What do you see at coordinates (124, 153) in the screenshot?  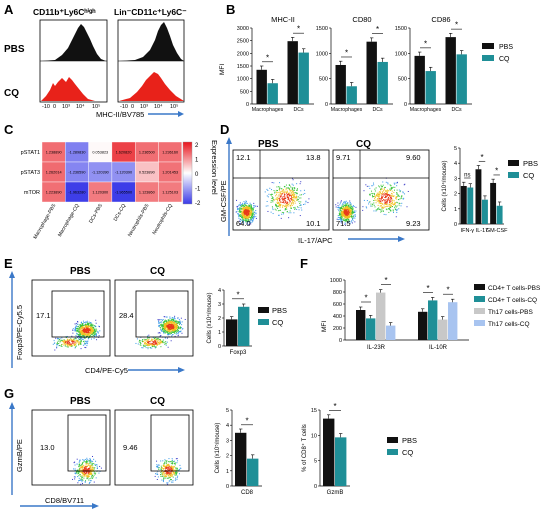 I see `heatmap-value: 1.620820` at bounding box center [124, 153].